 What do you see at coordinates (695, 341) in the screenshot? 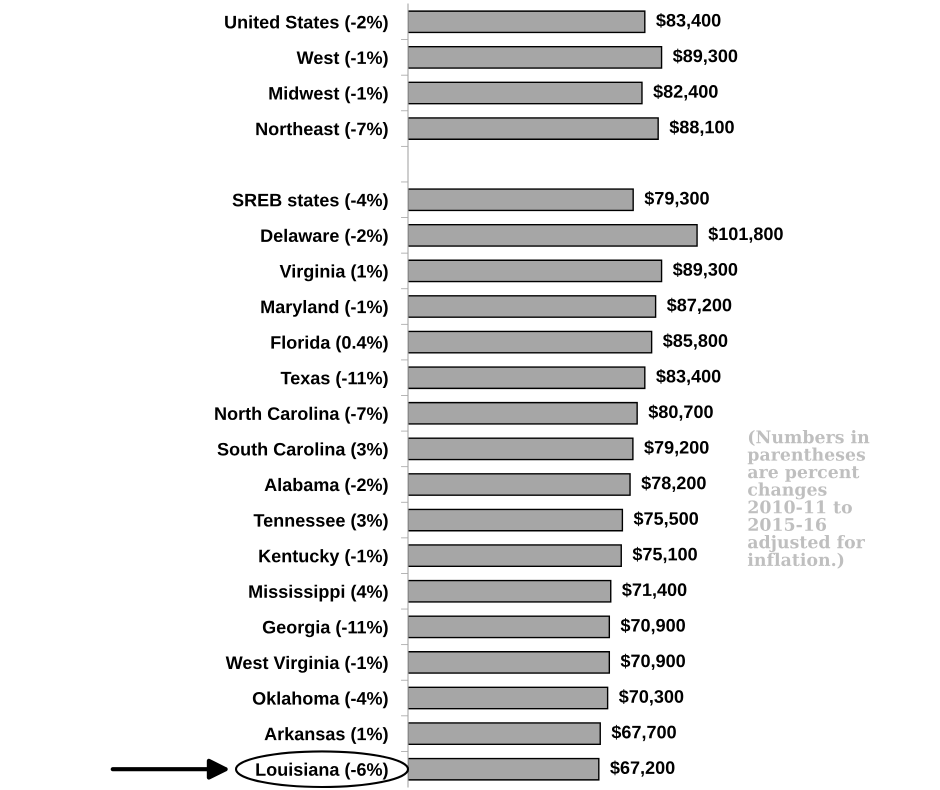
I see `data-label: $85,800` at bounding box center [695, 341].